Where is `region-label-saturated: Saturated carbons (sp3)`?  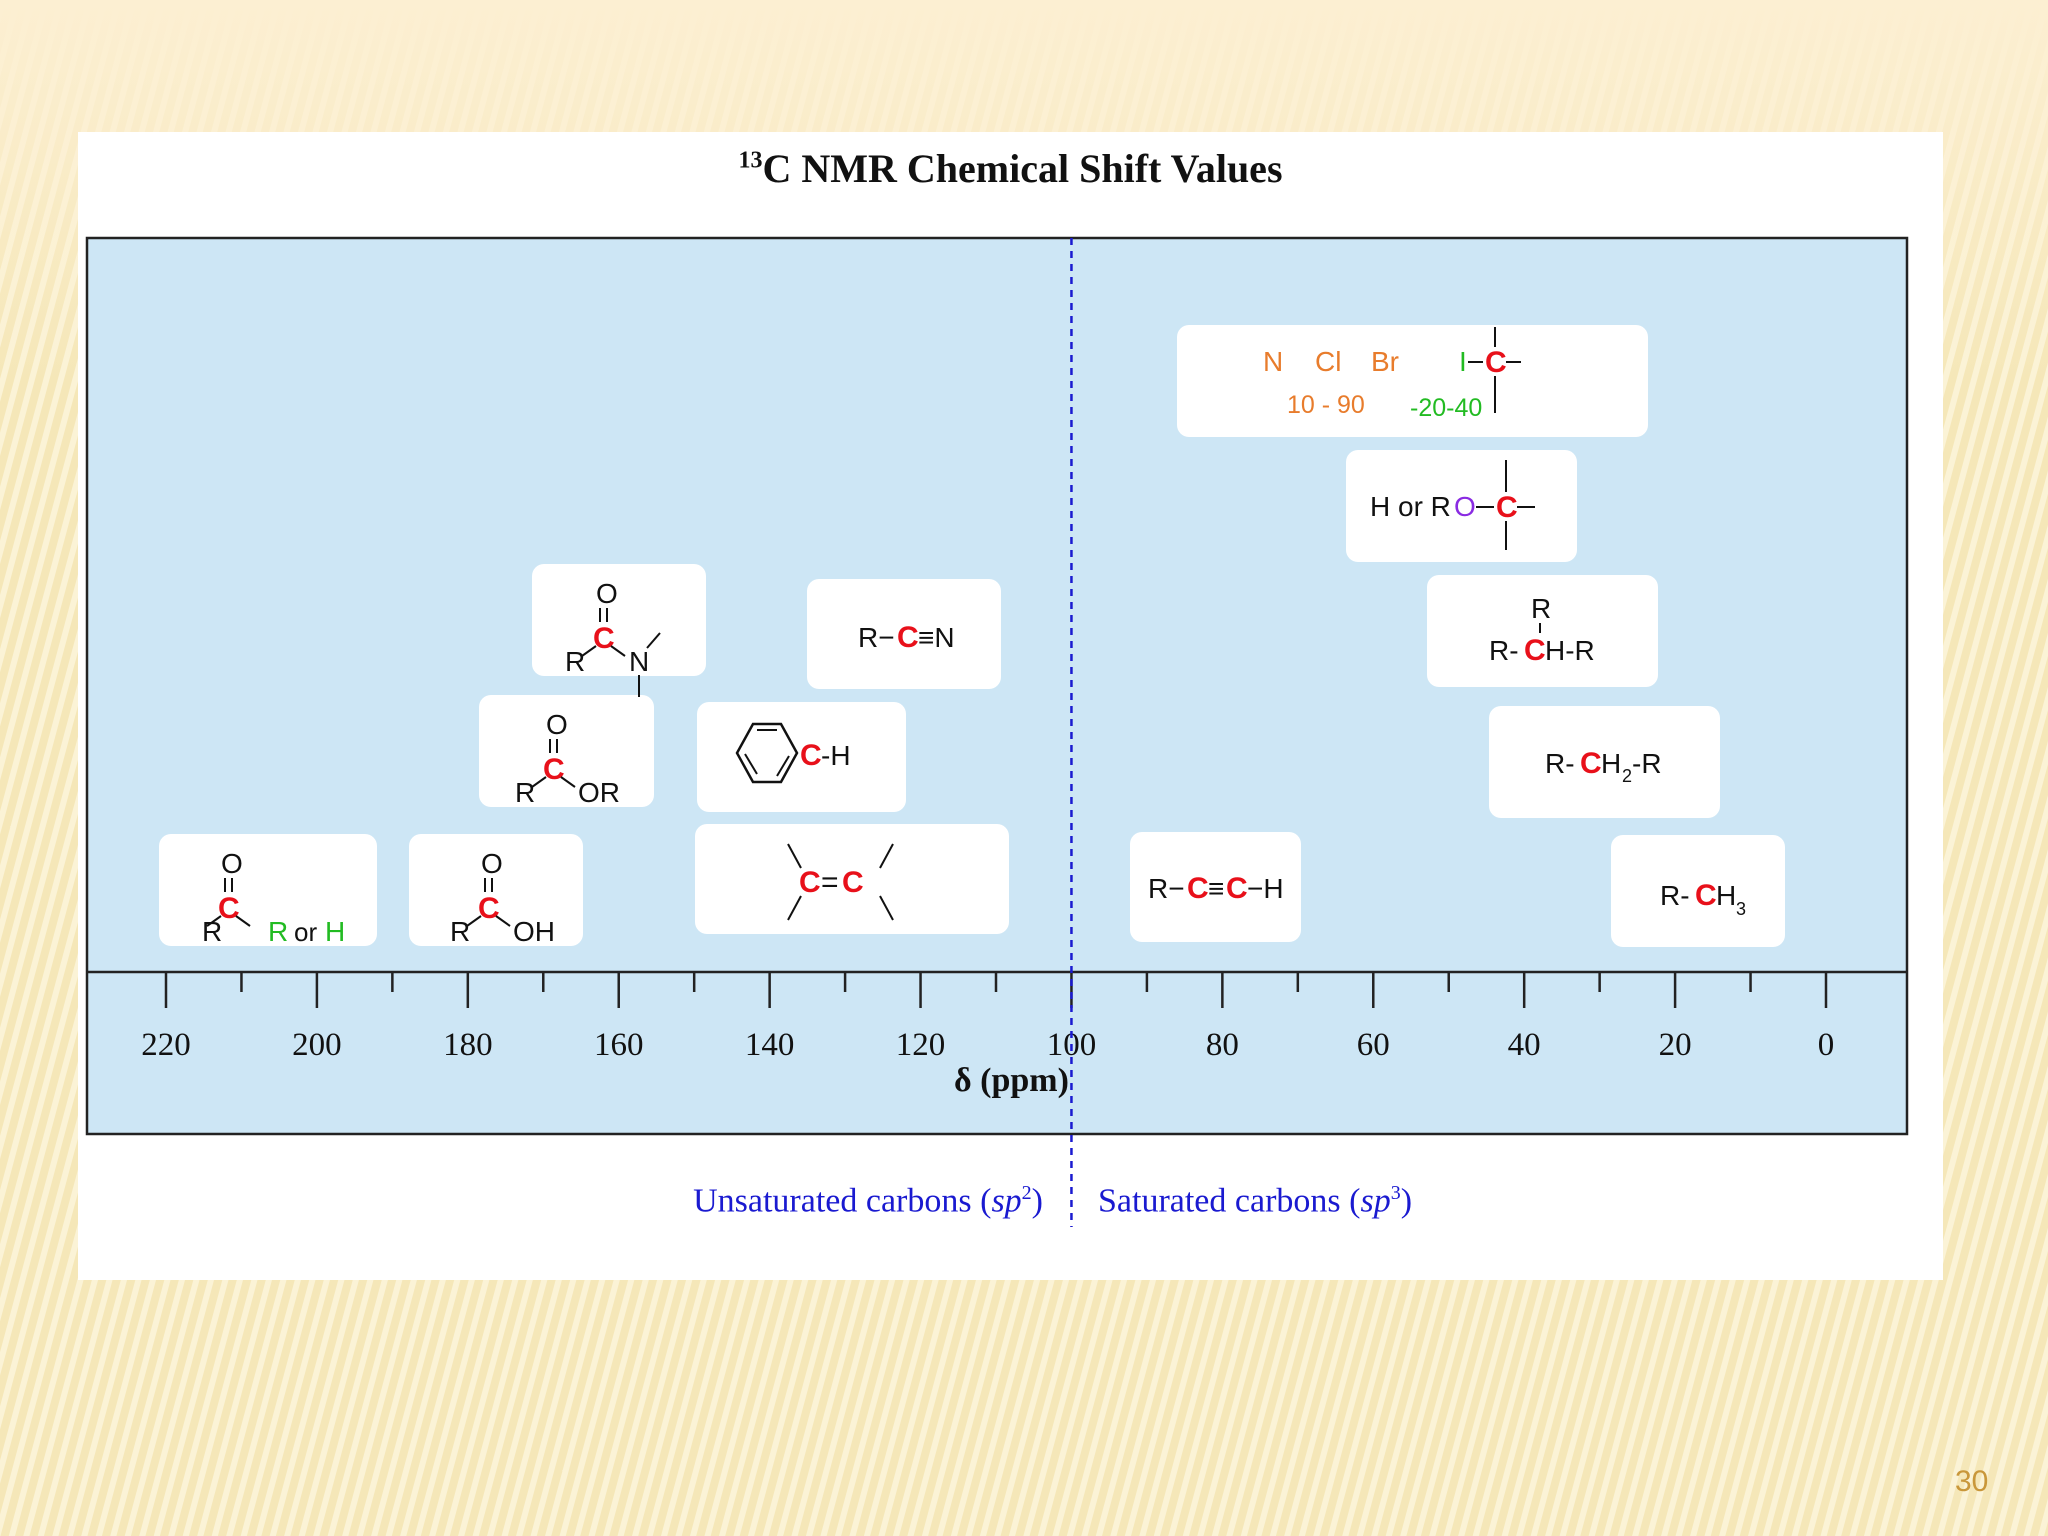 region-label-saturated: Saturated carbons (sp3) is located at coordinates (1255, 1201).